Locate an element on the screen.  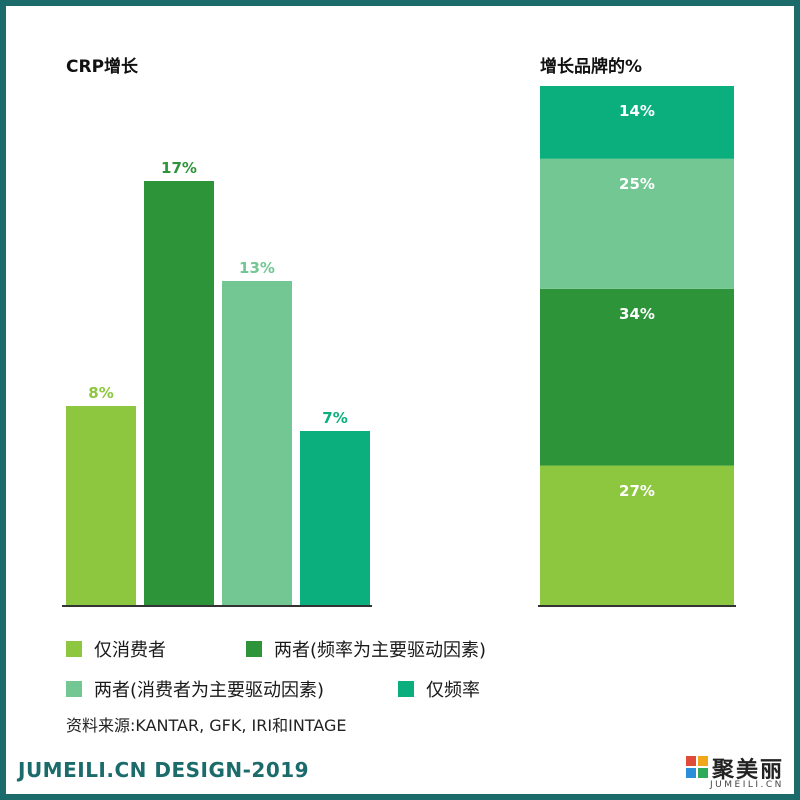
stack-value-label-4: 14% is located at coordinates (637, 111).